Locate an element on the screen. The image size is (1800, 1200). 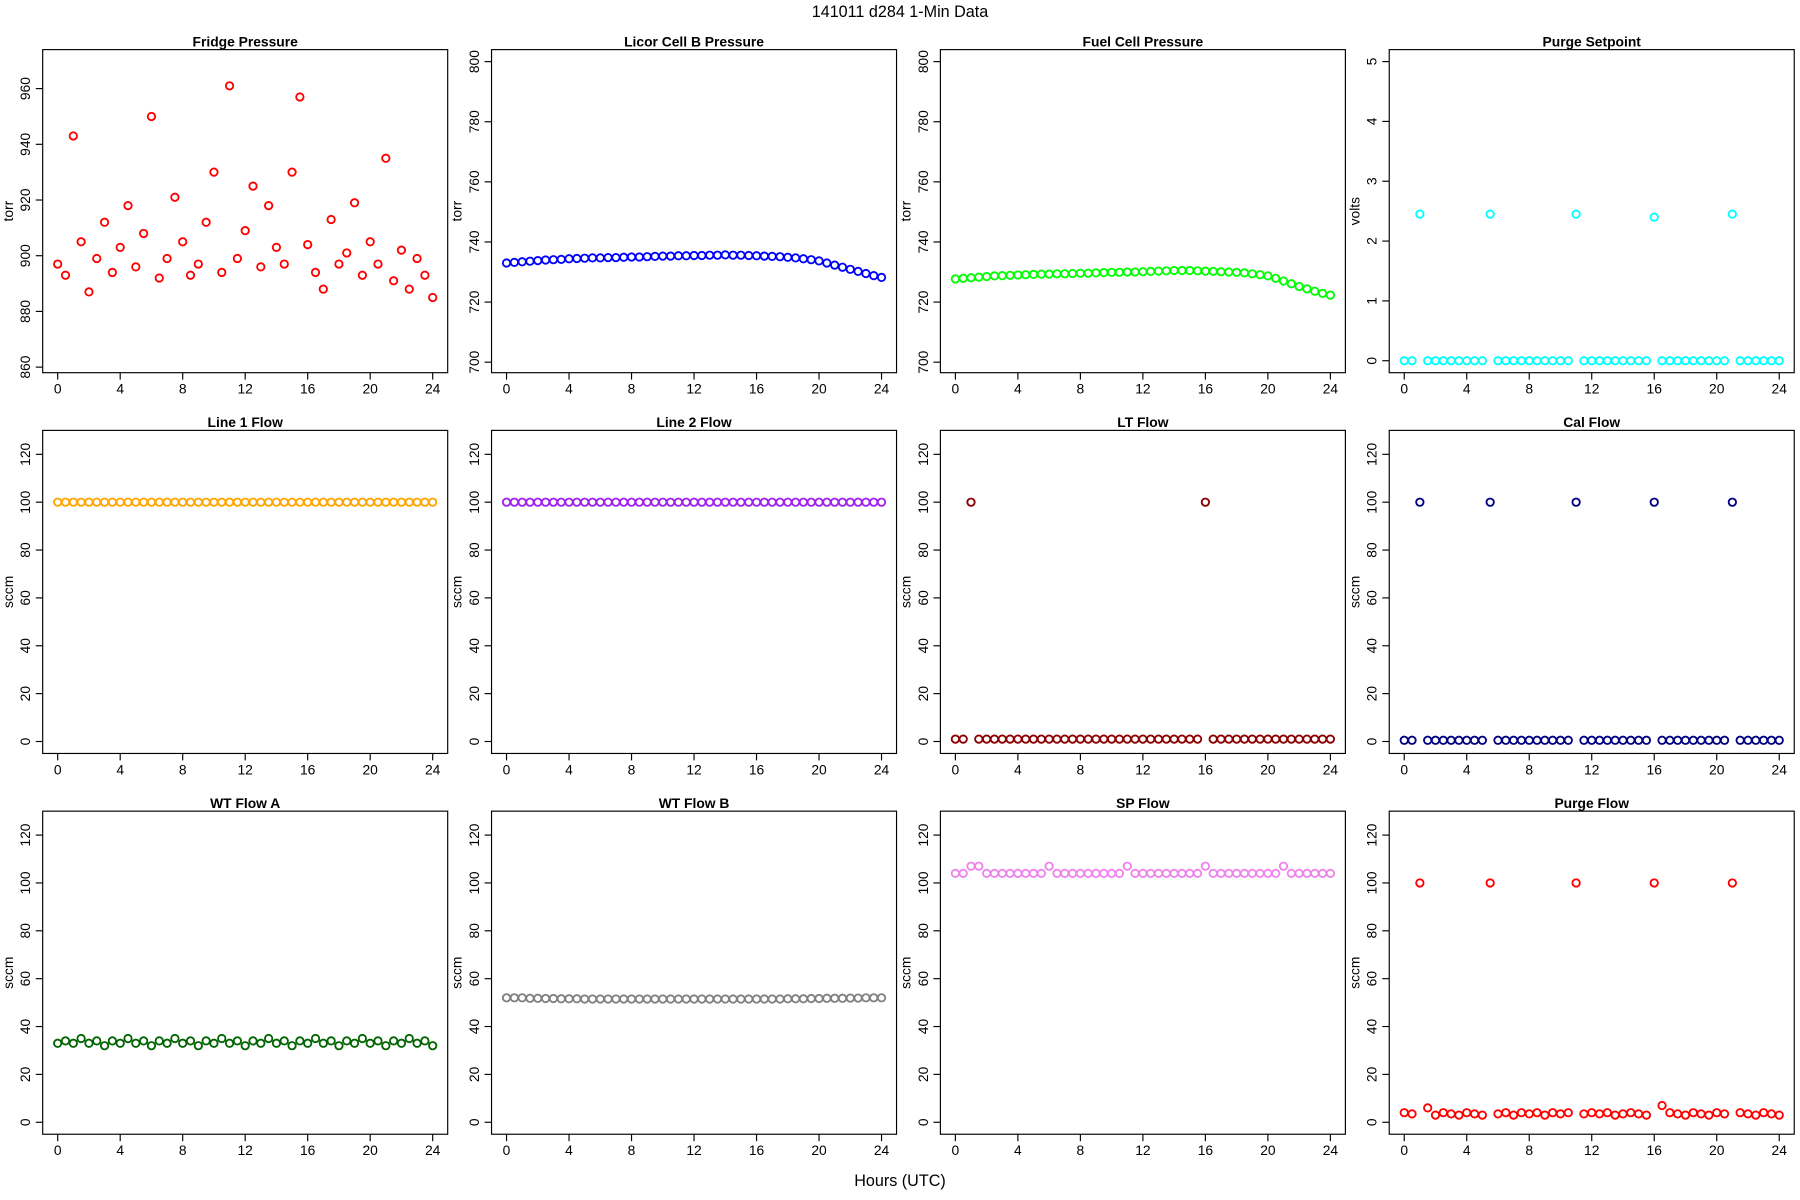
panel-title: Fuel Cell Pressure is located at coordinates (1143, 41).